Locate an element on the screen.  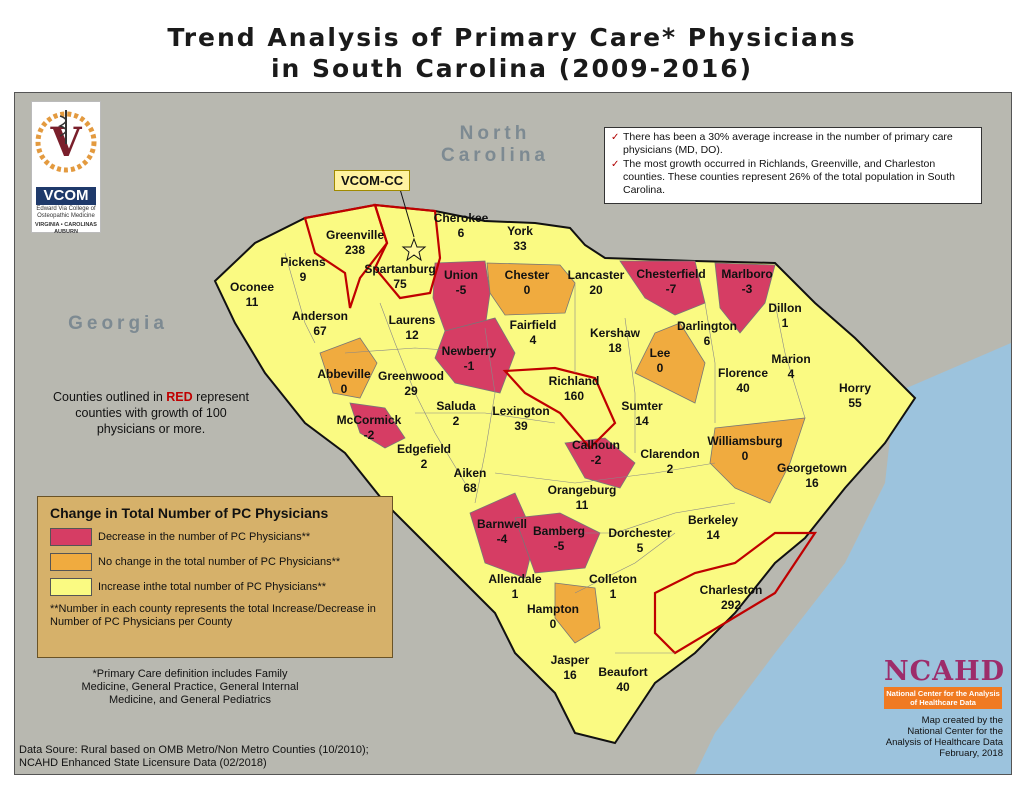
county-label-anderson: Anderson 67 is located at coordinates (320, 324).